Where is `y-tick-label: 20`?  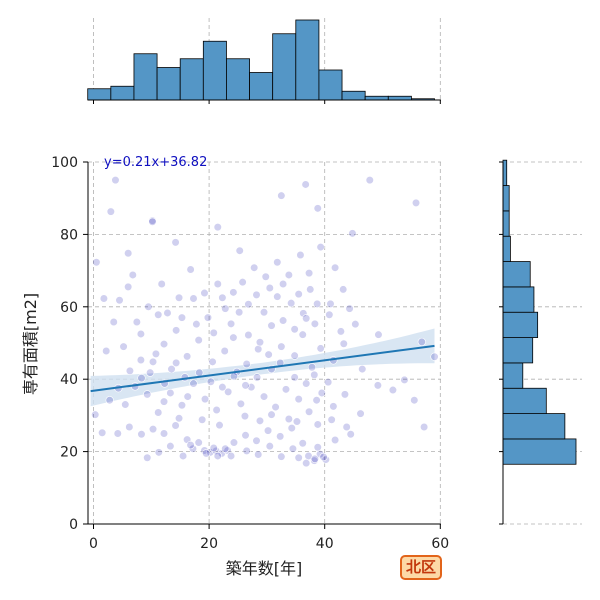 y-tick-label: 20 is located at coordinates (69, 453).